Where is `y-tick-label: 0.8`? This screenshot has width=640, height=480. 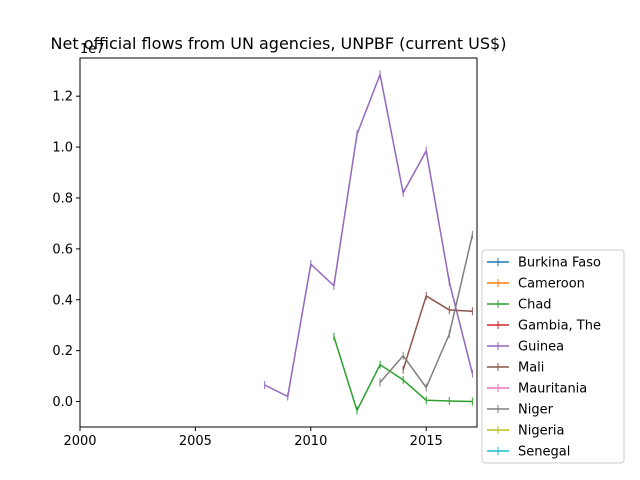 y-tick-label: 0.8 is located at coordinates (62, 198).